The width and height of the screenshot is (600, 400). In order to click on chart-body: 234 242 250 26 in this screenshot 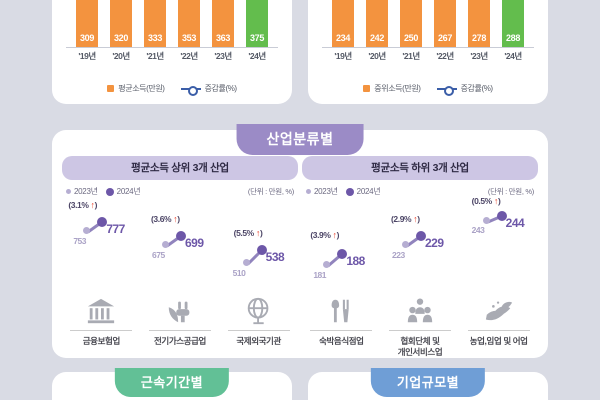, I will do `click(428, 35)`.